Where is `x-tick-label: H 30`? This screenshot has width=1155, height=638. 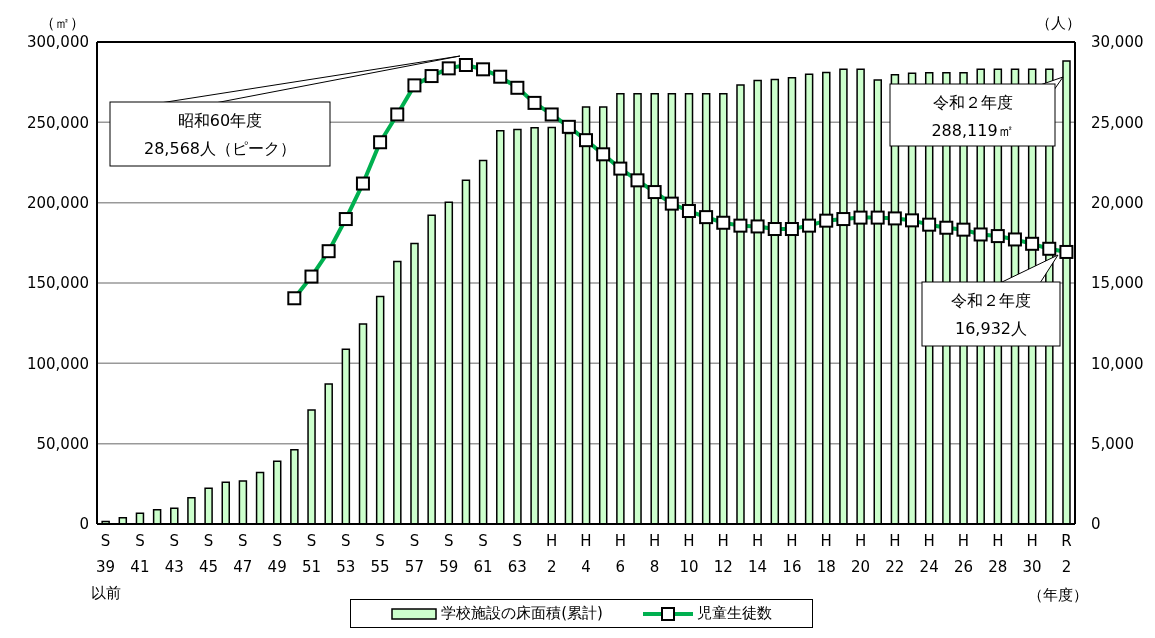
x-tick-label: H 30 is located at coordinates (1032, 554).